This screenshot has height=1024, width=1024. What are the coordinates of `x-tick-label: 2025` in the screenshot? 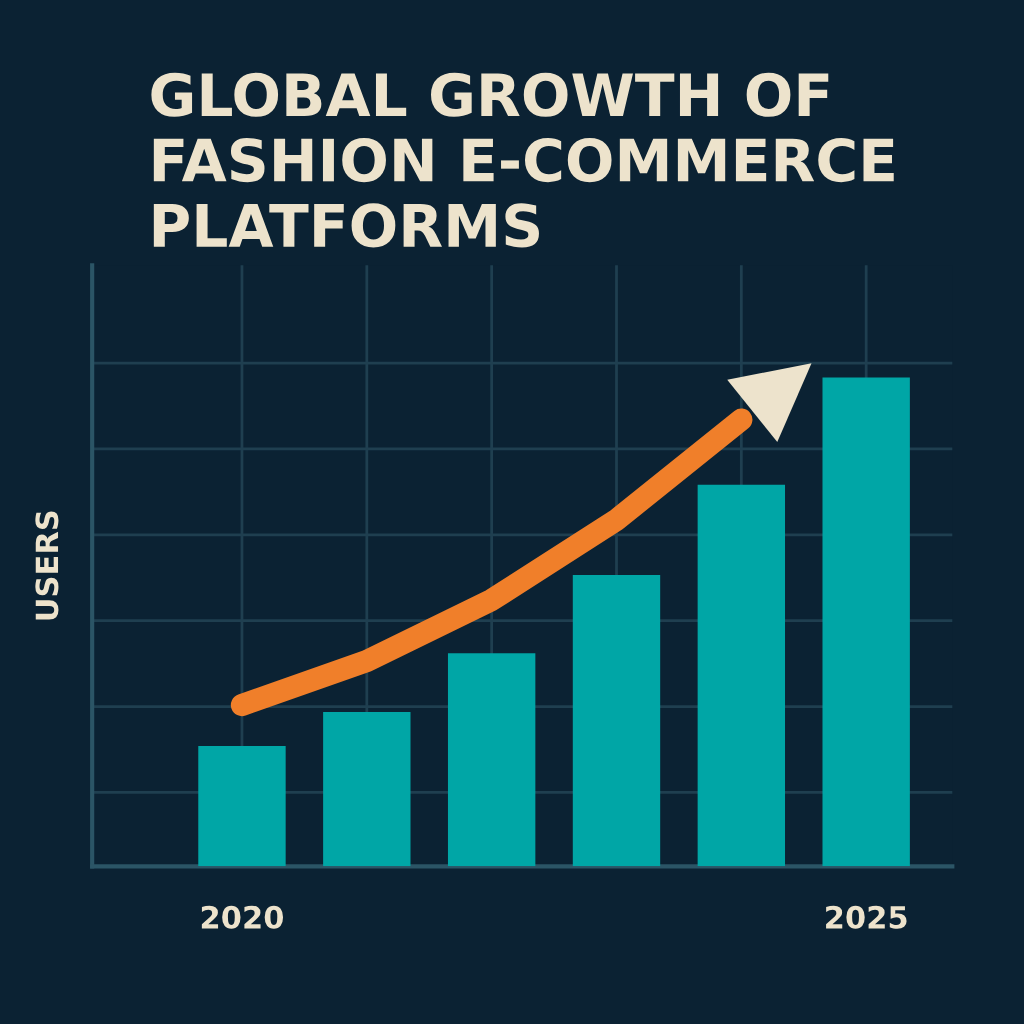 It's located at (866, 917).